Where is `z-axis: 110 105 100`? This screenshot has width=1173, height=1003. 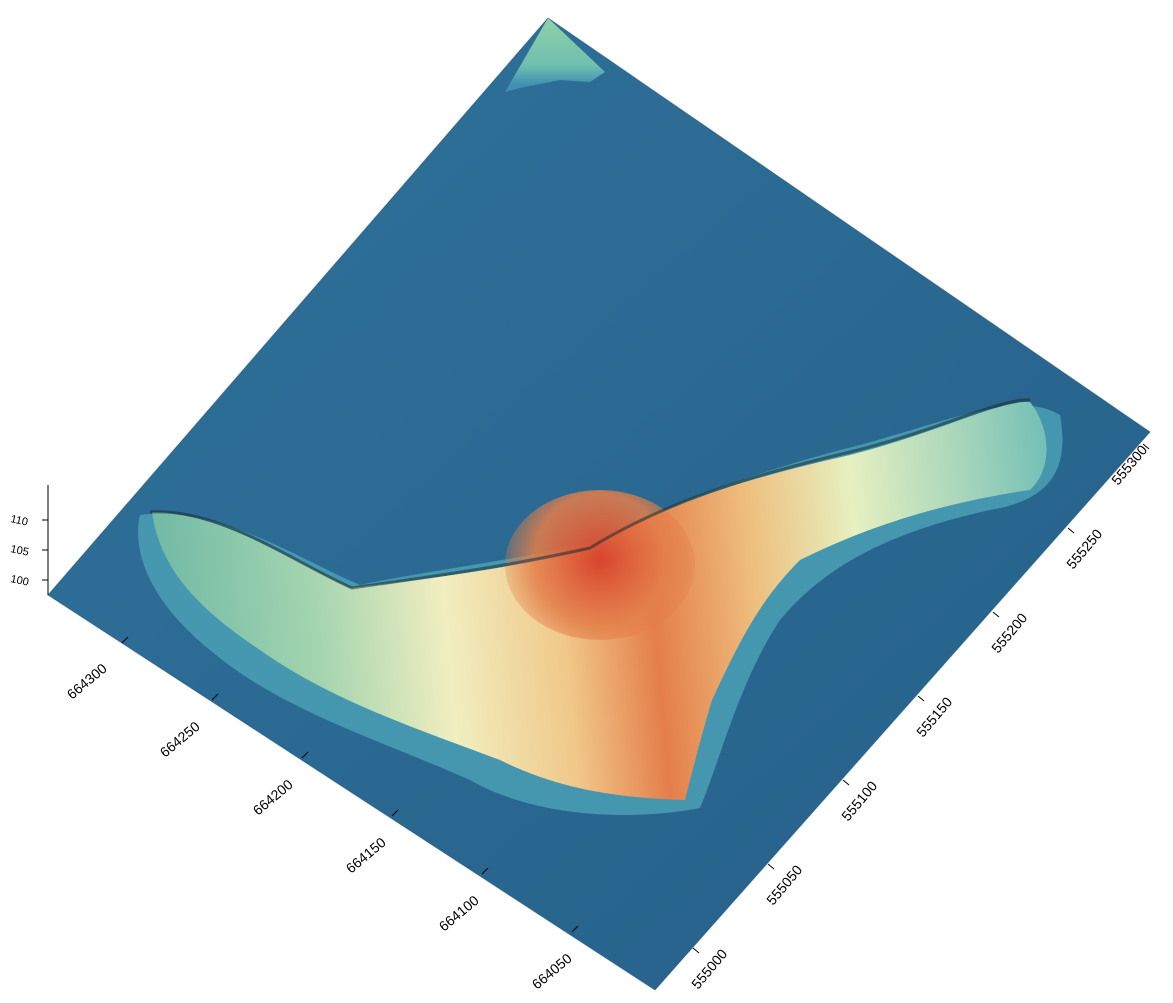 z-axis: 110 105 100 is located at coordinates (29, 540).